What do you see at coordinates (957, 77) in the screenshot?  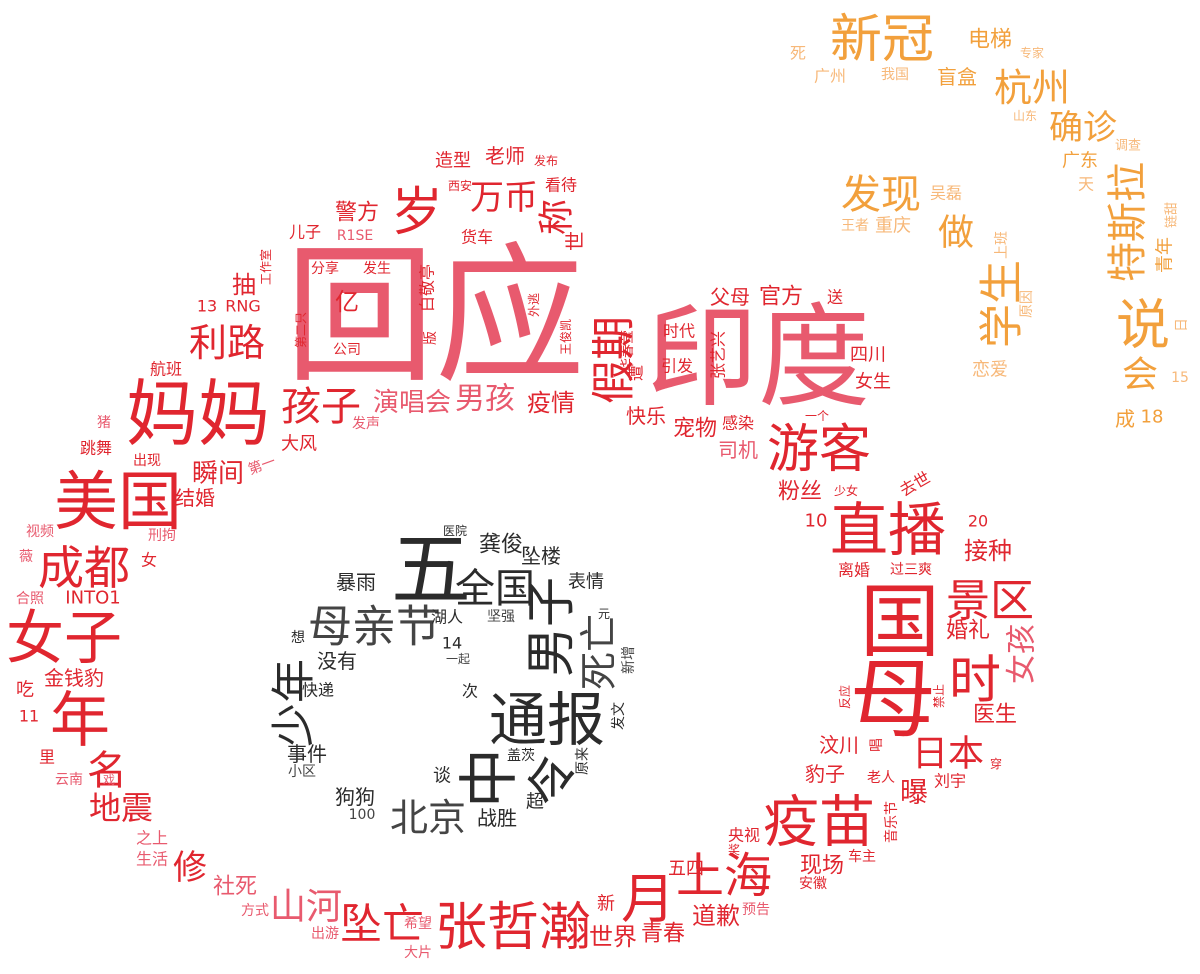 I see `word-6: 盲盒` at bounding box center [957, 77].